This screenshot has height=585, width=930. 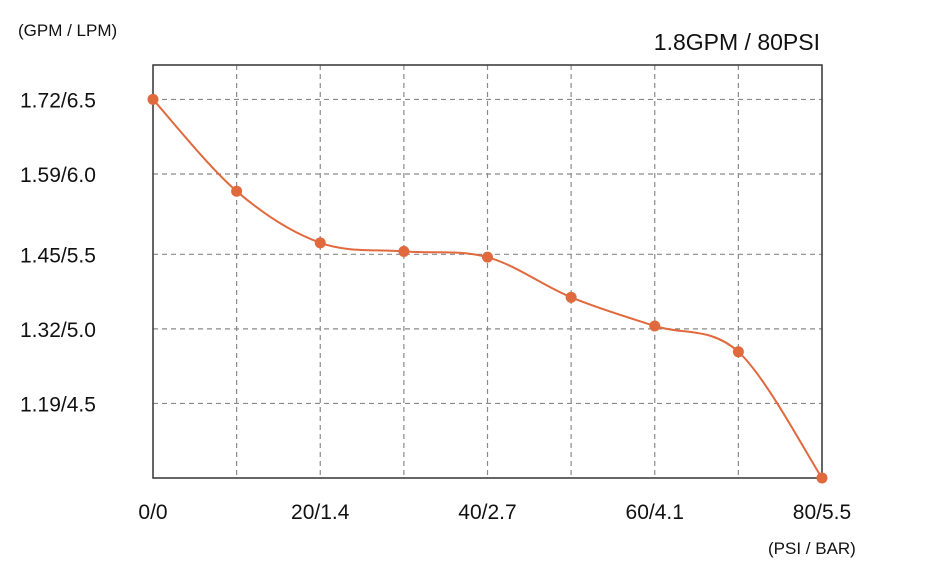 I want to click on x-axis-label: (PSI / BAR), so click(x=812, y=548).